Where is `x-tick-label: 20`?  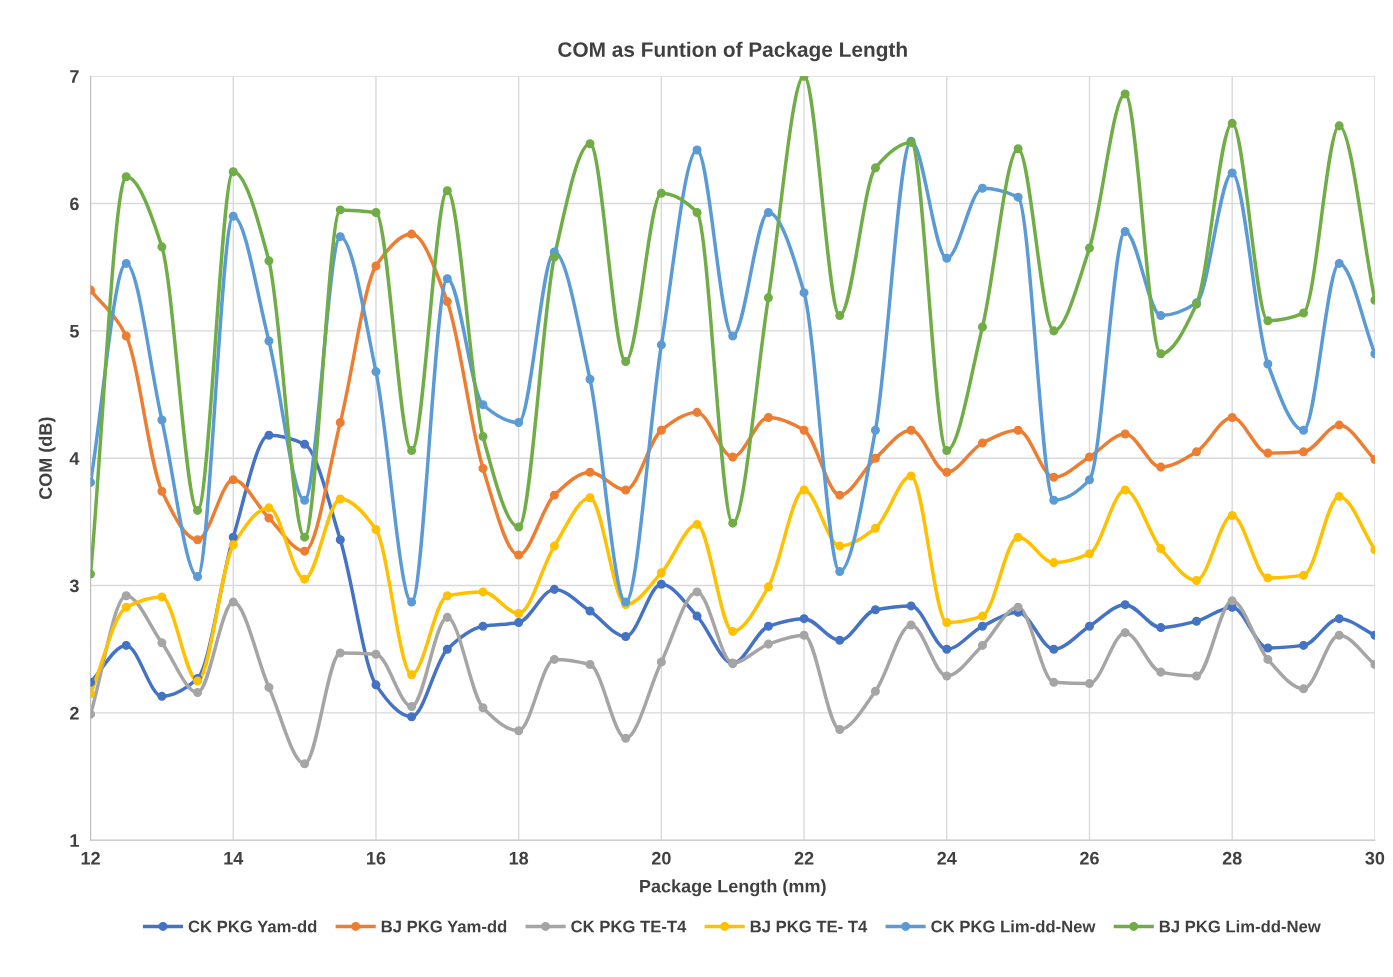
x-tick-label: 20 is located at coordinates (661, 858).